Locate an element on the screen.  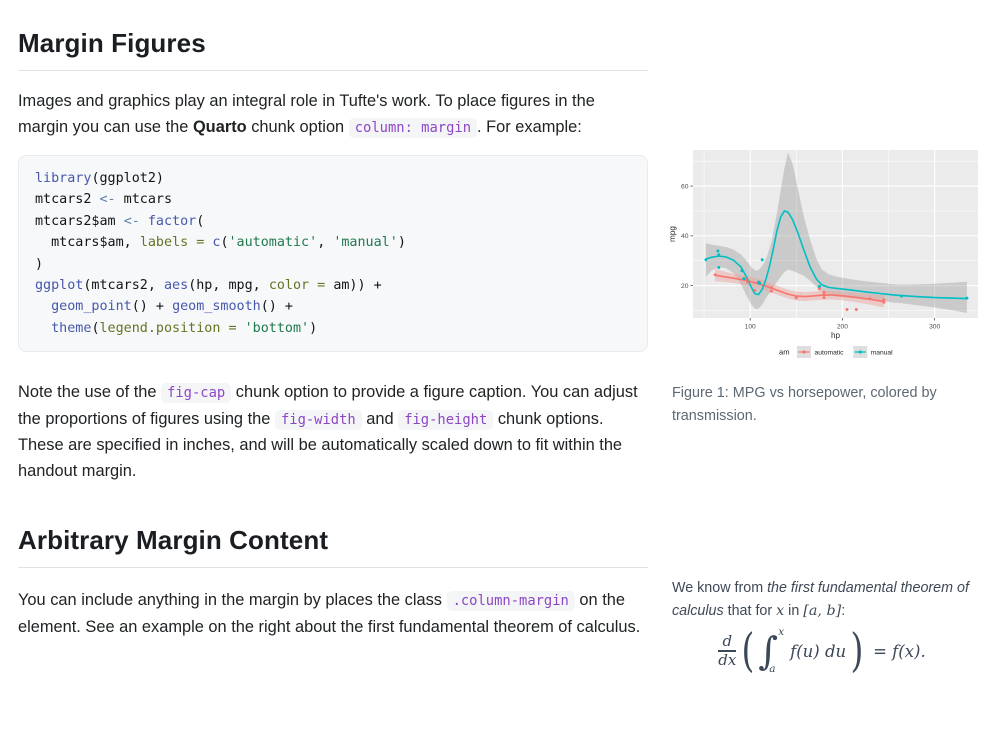
right-paren: ) is located at coordinates (857, 650).